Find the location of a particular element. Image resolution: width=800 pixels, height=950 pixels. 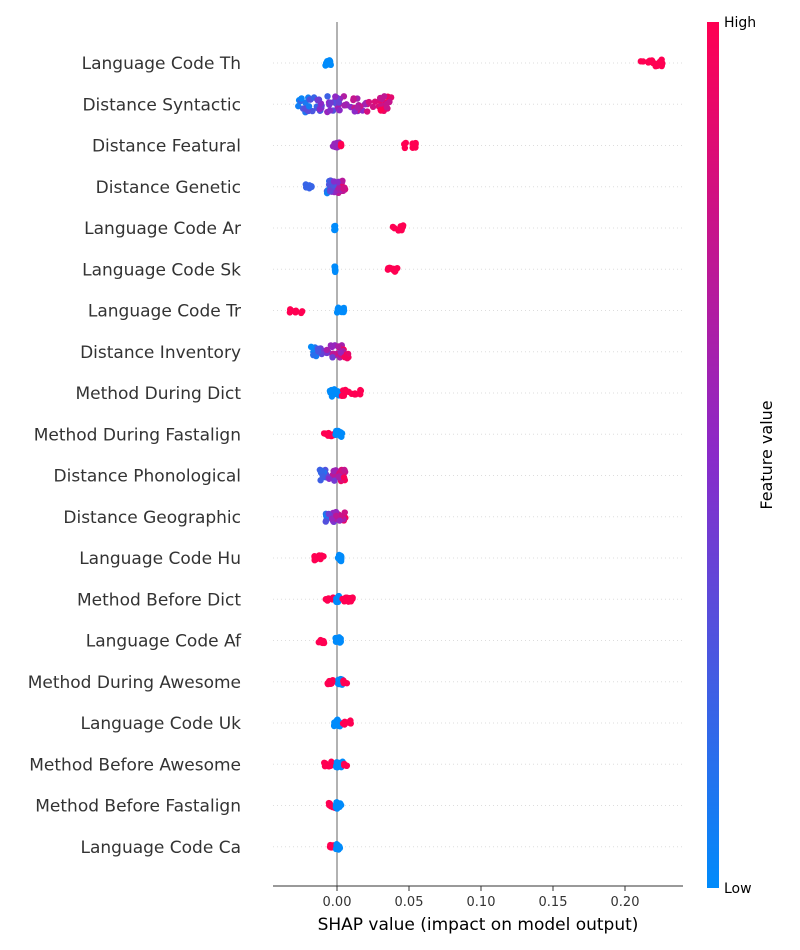

feature-label: Language Code Th is located at coordinates (161, 64).